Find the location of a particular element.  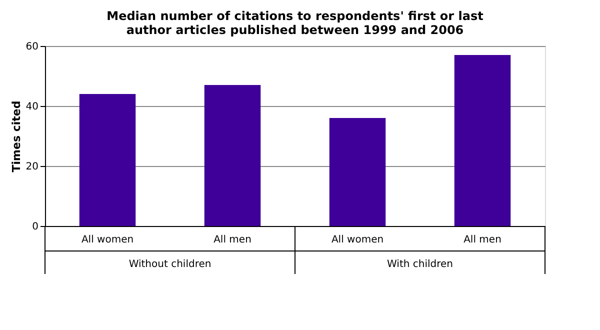

y-tick-label: 60 is located at coordinates (32, 47).